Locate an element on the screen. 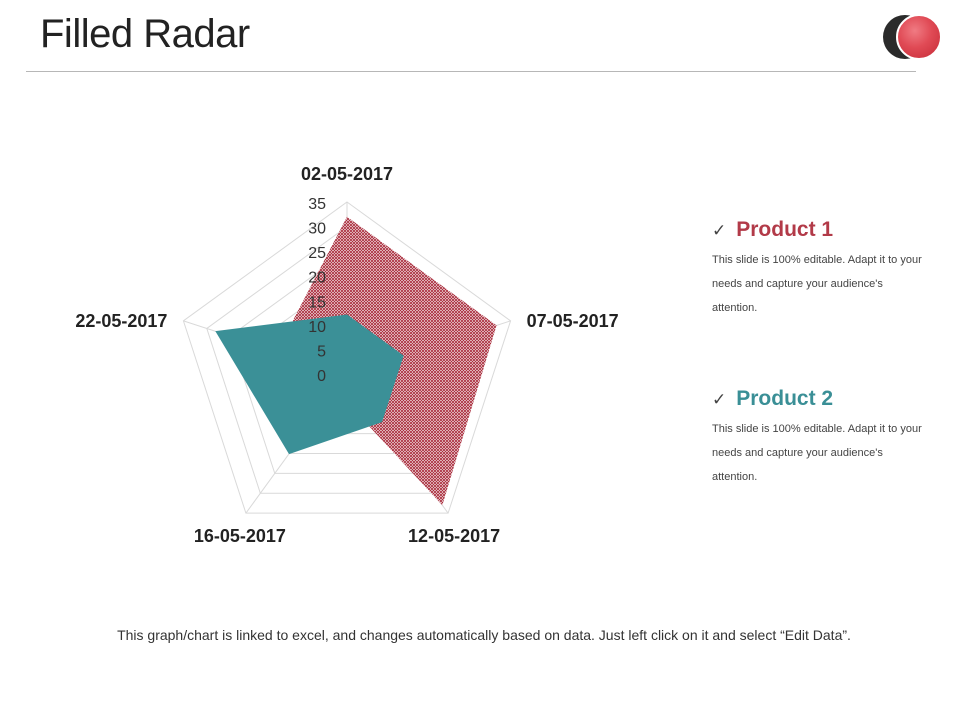  legend-heading-product-2: ✓ Product 2 is located at coordinates (822, 399).